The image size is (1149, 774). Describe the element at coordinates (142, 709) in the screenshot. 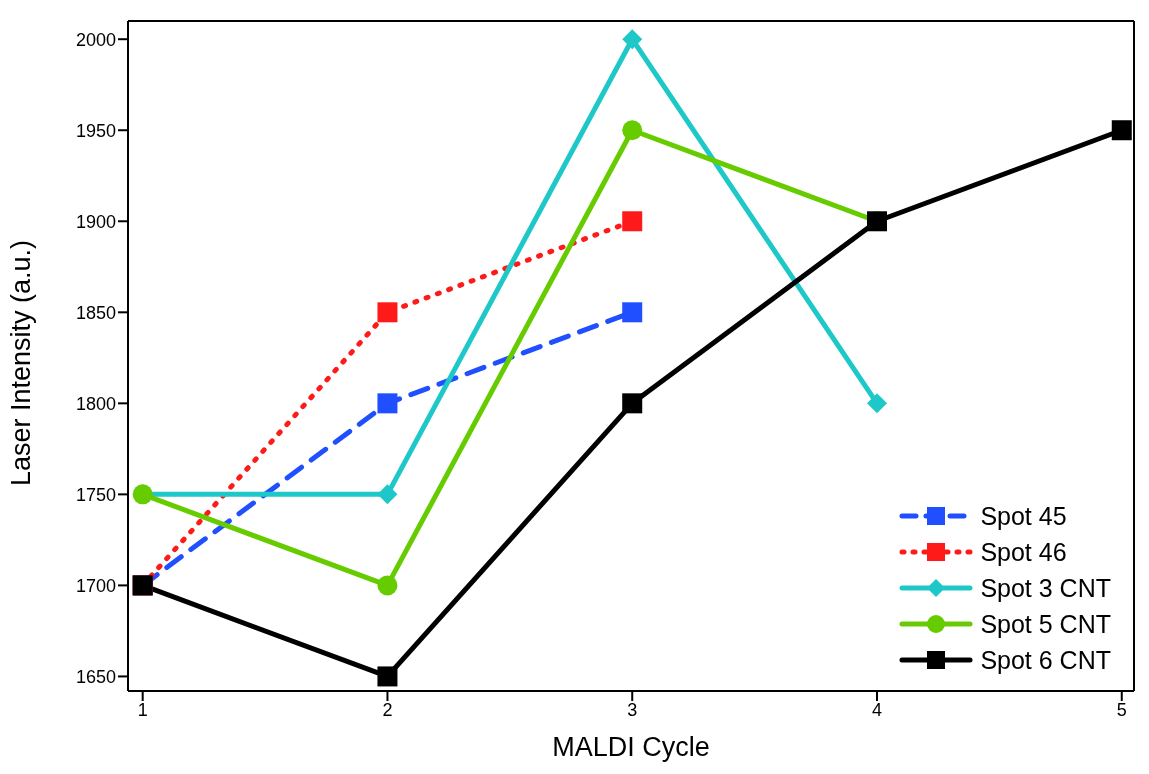

I see `x-tick-label: 1` at that location.